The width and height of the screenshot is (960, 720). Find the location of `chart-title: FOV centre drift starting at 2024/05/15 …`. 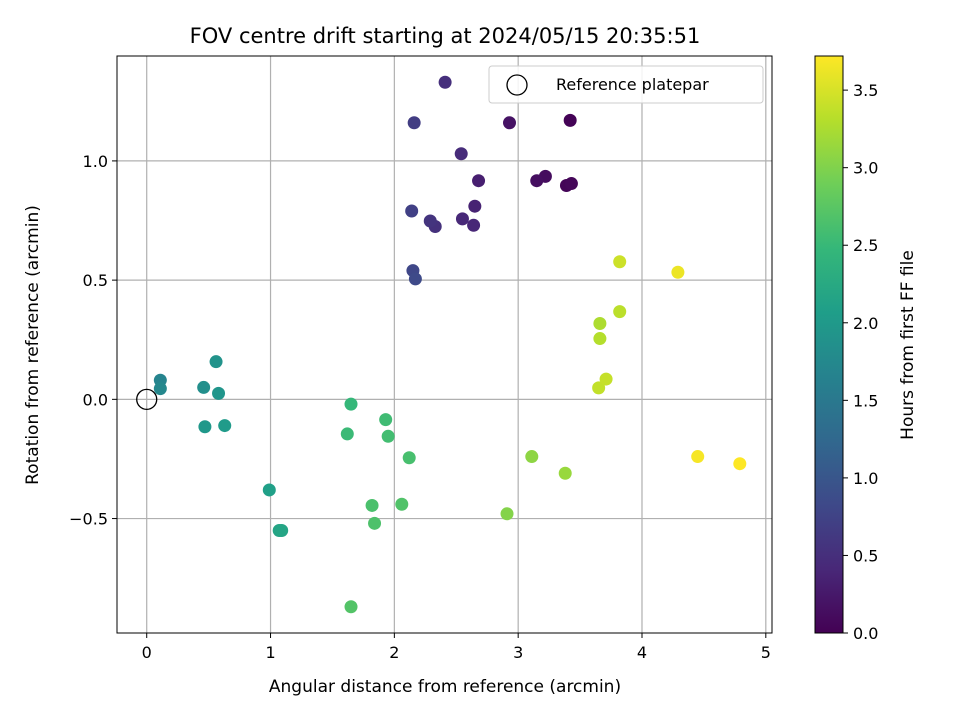

chart-title: FOV centre drift starting at 2024/05/15 … is located at coordinates (445, 36).